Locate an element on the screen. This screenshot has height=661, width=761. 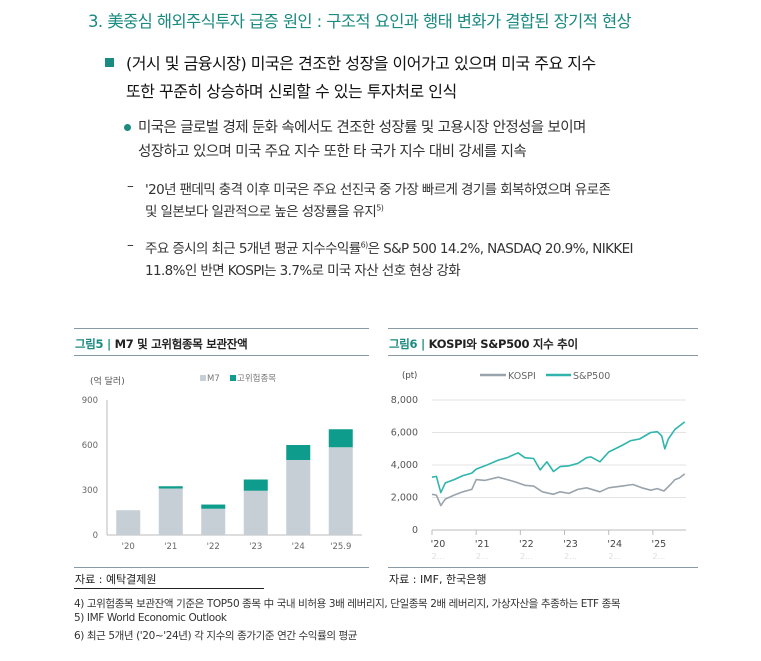
fig6-number: 그림6 is located at coordinates (403, 344).